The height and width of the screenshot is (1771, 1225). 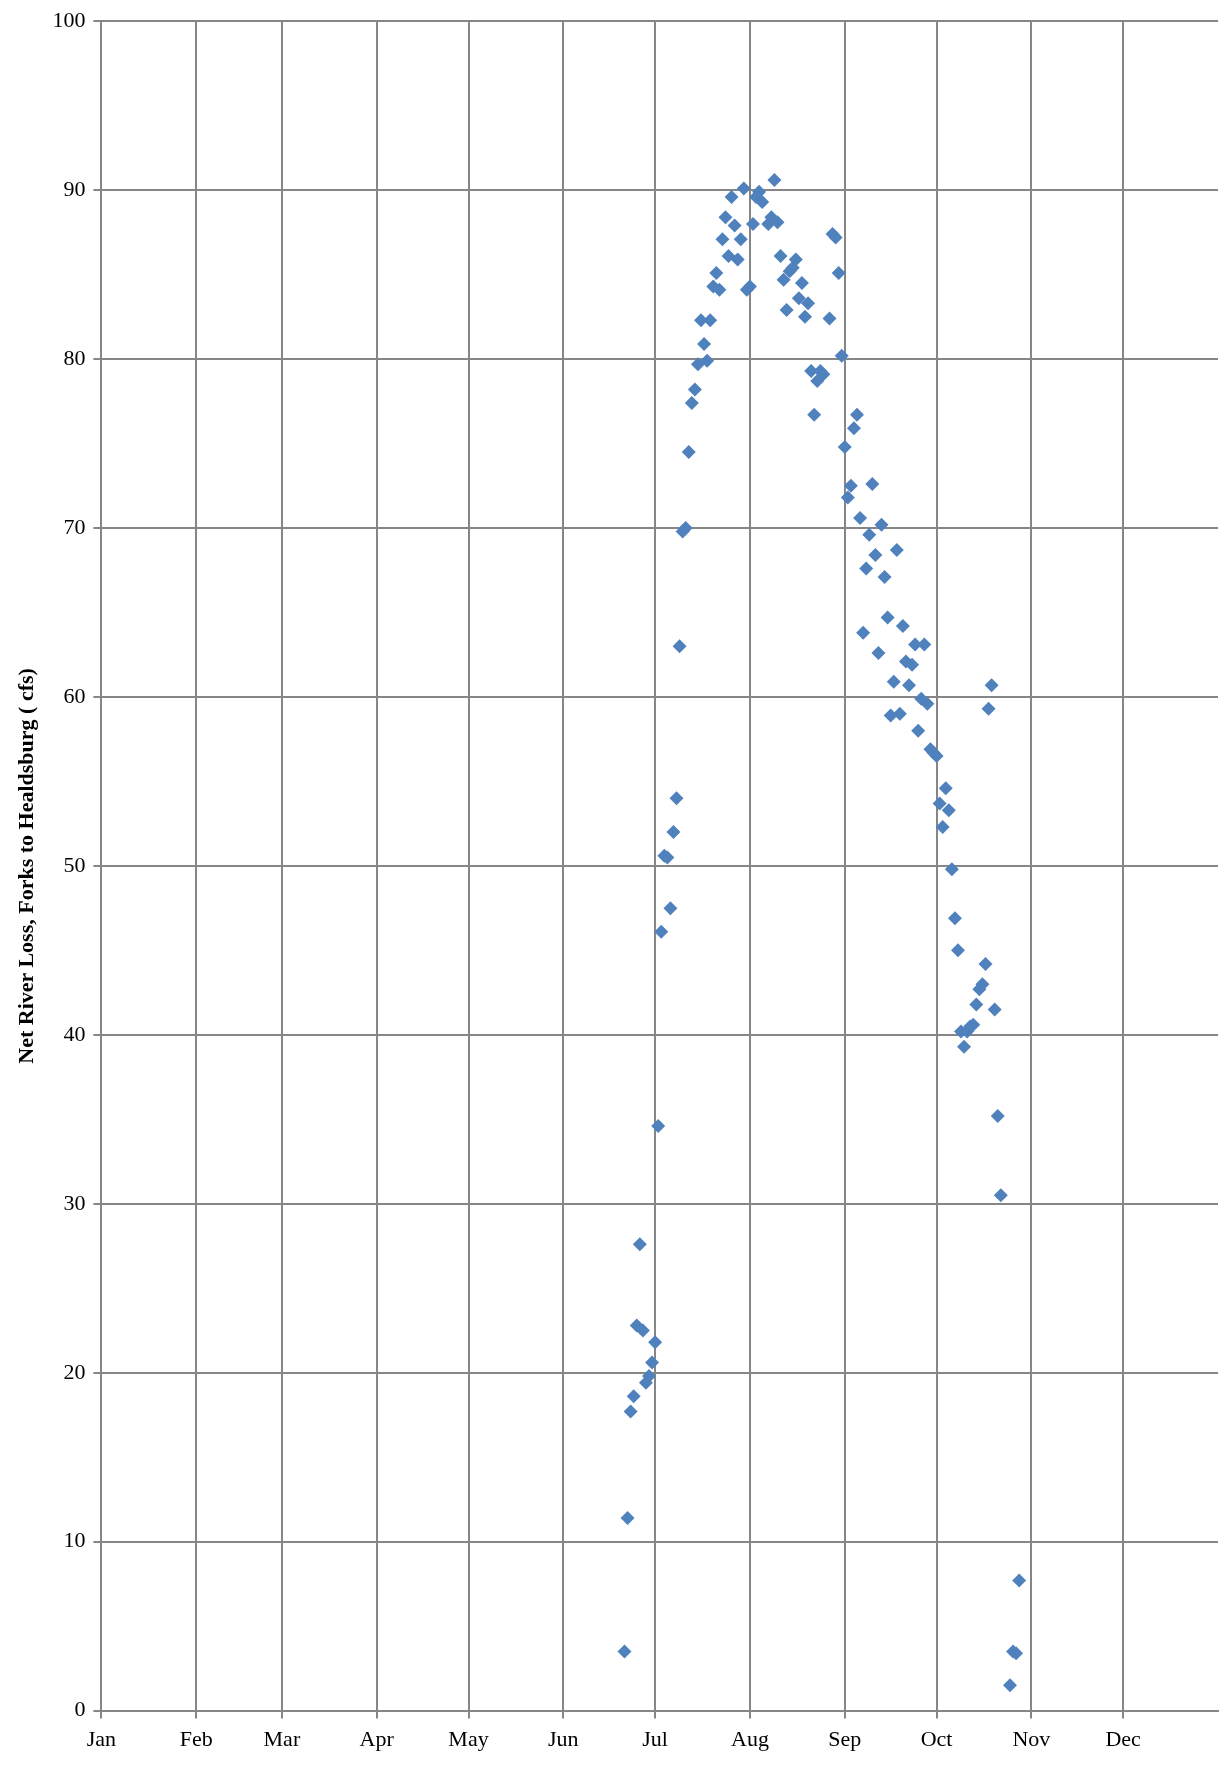 What do you see at coordinates (845, 1738) in the screenshot?
I see `x-tick-label: Sep` at bounding box center [845, 1738].